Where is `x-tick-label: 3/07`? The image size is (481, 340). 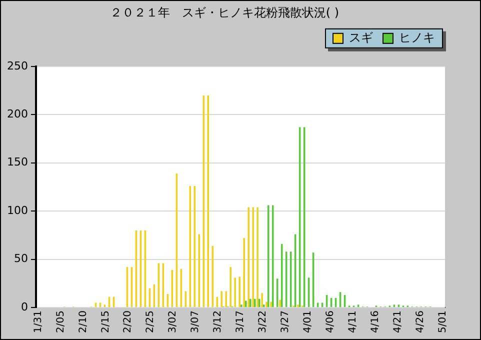 x-tick-label: 3/07 is located at coordinates (196, 322).